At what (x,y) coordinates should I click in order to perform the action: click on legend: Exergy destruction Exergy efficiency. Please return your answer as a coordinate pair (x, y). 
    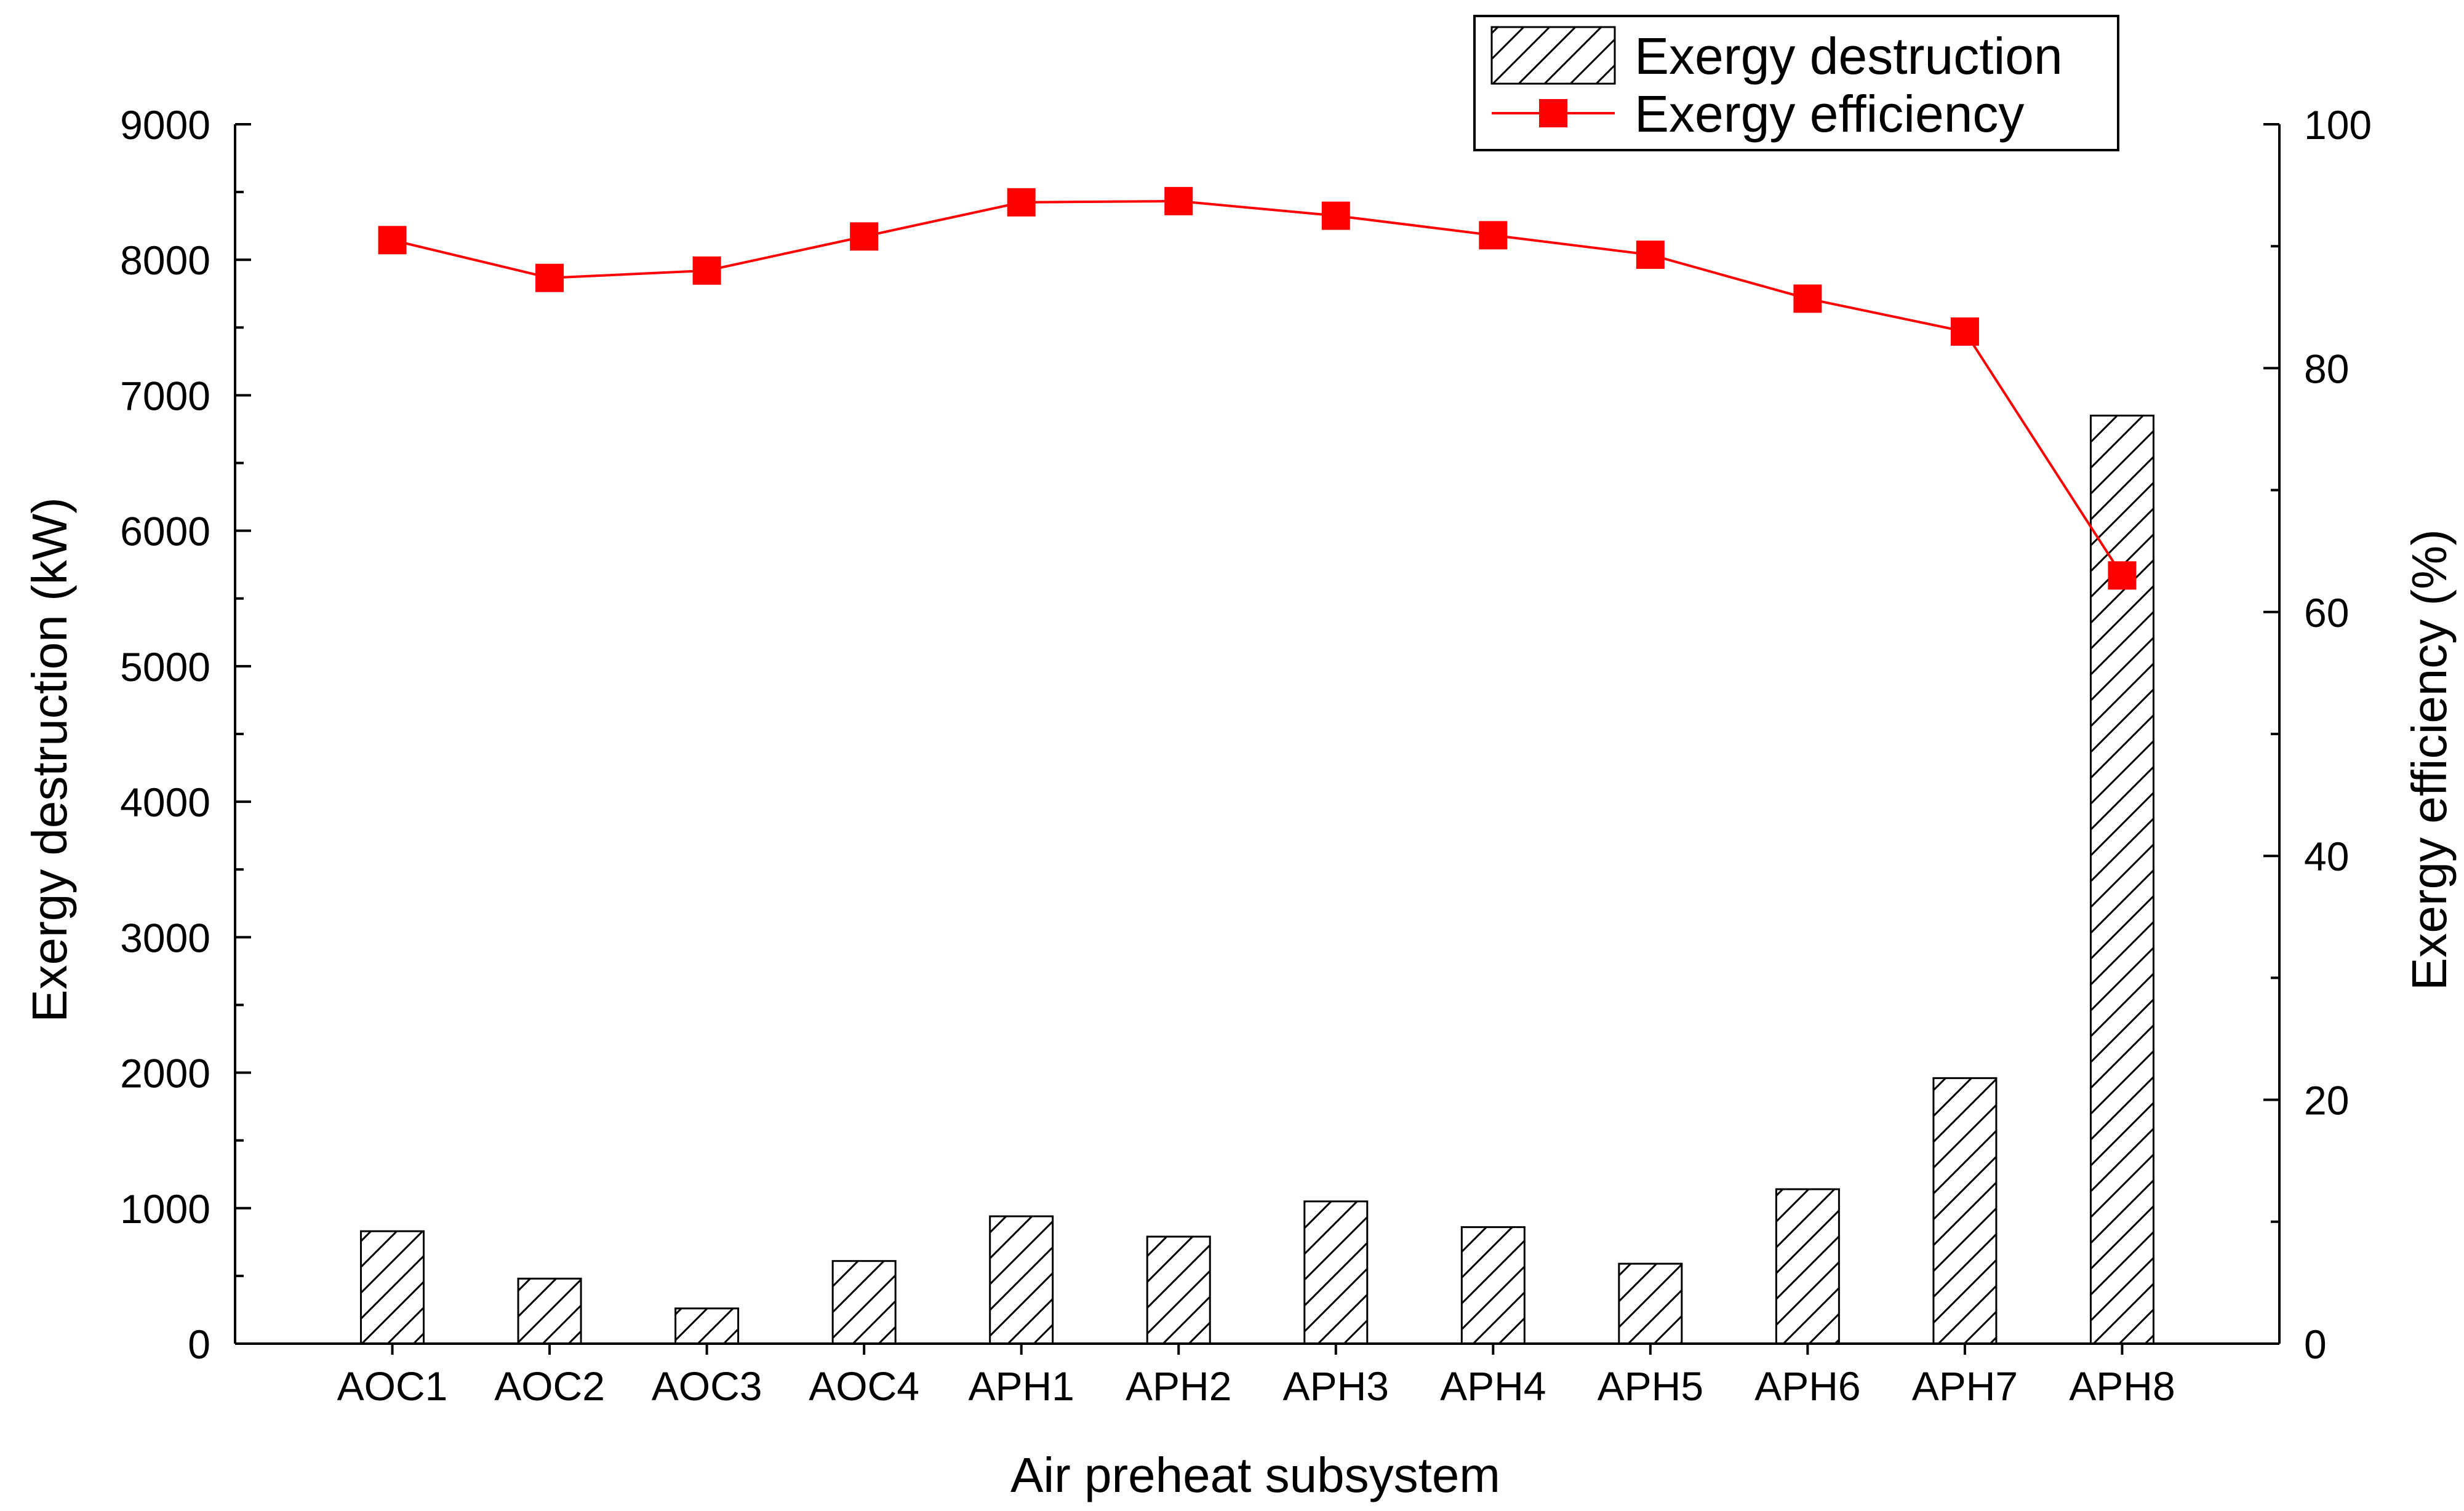
    Looking at the image, I should click on (1796, 83).